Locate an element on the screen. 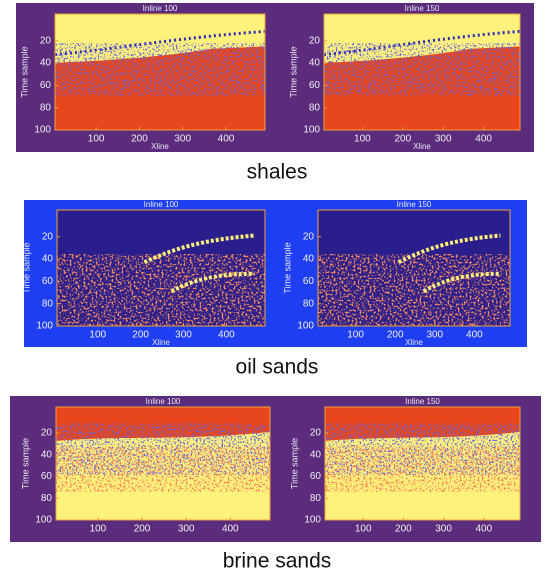 The width and height of the screenshot is (552, 578). panel-caption: brine sands is located at coordinates (277, 561).